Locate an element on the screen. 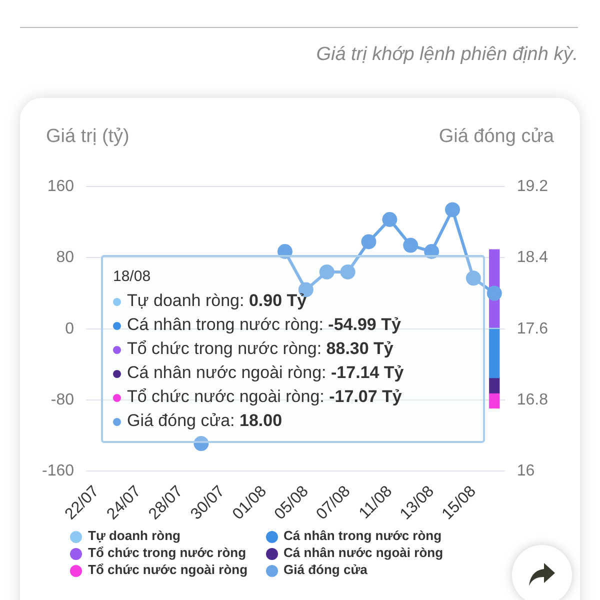 The image size is (600, 600). annotation: Cá nhân nước ngoài ròng: -17.14 Tỷ is located at coordinates (265, 373).